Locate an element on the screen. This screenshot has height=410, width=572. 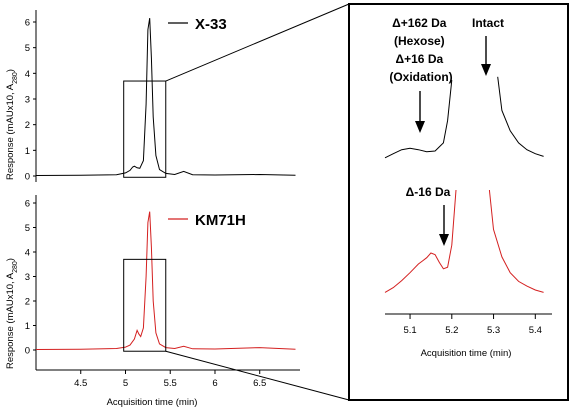
inset-traces is located at coordinates (464, 184).